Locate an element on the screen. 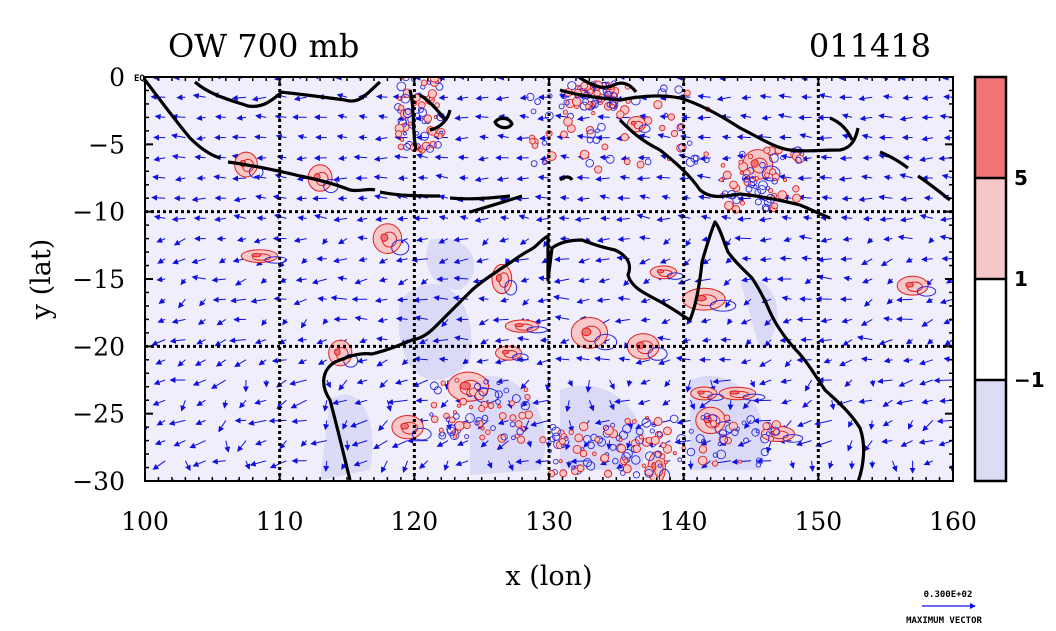  vector-legend: 0.300E+02 MAXIMUM VECTOR is located at coordinates (944, 608).